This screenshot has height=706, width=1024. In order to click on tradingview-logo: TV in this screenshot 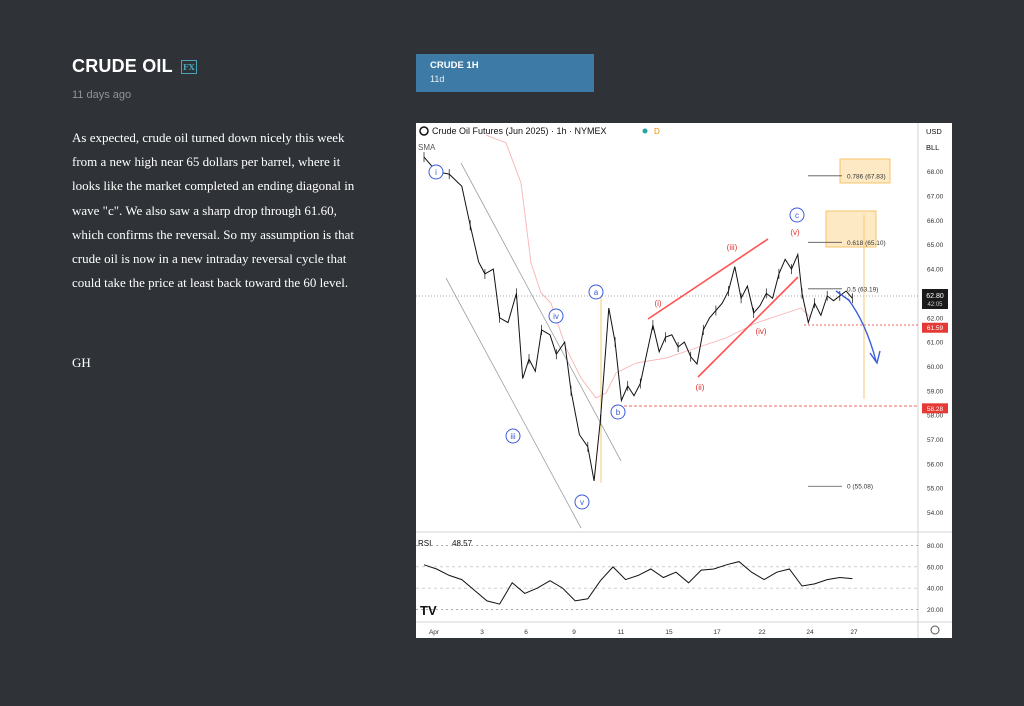, I will do `click(428, 610)`.